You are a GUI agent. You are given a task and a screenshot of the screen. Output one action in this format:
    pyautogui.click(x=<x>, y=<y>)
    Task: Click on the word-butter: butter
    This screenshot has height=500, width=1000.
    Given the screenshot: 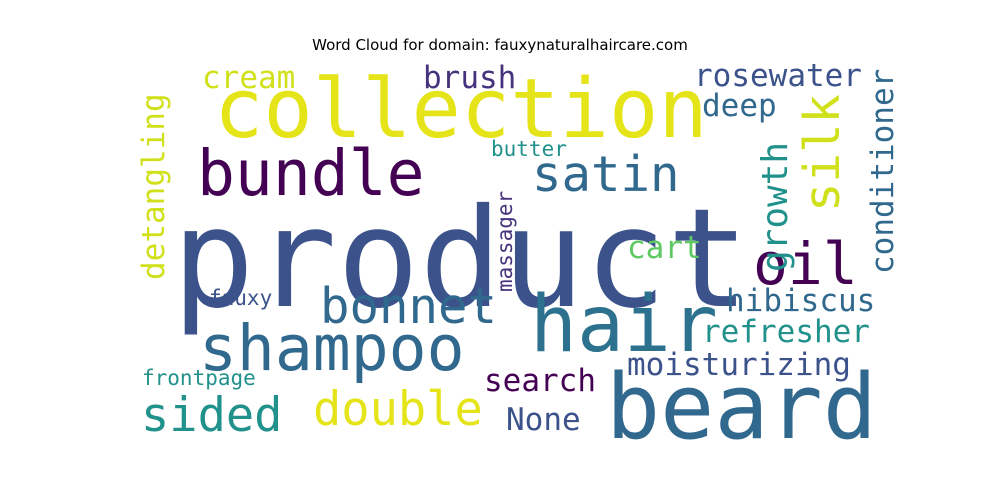 What is the action you would take?
    pyautogui.click(x=529, y=149)
    